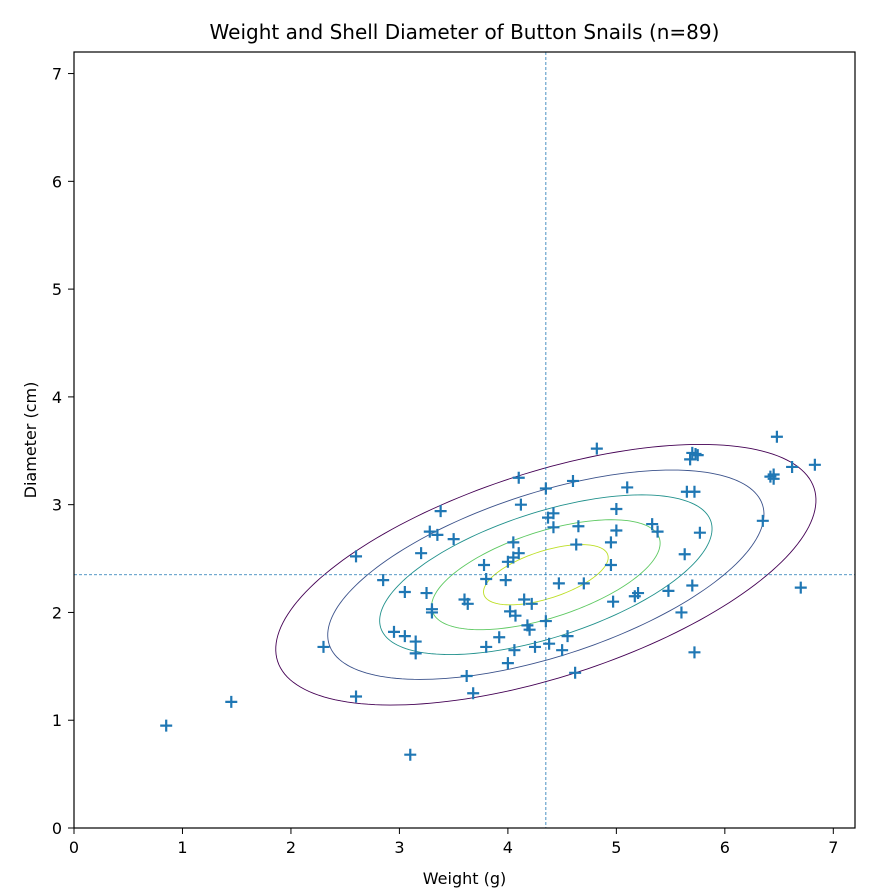 The image size is (870, 891). Describe the element at coordinates (616, 847) in the screenshot. I see `x-tick-label: 5` at that location.